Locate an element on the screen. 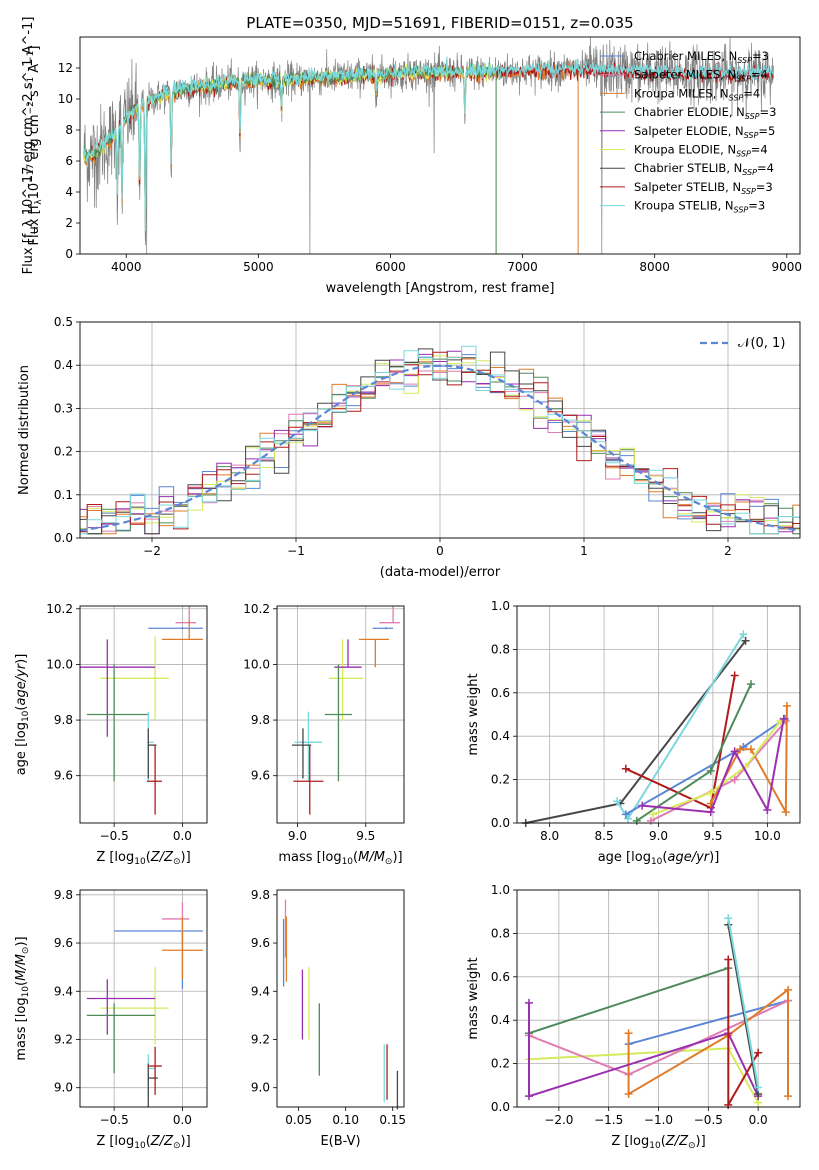 The image size is (819, 1170). legend-label: Salpeter MILES, NSSP=4 is located at coordinates (701, 76).